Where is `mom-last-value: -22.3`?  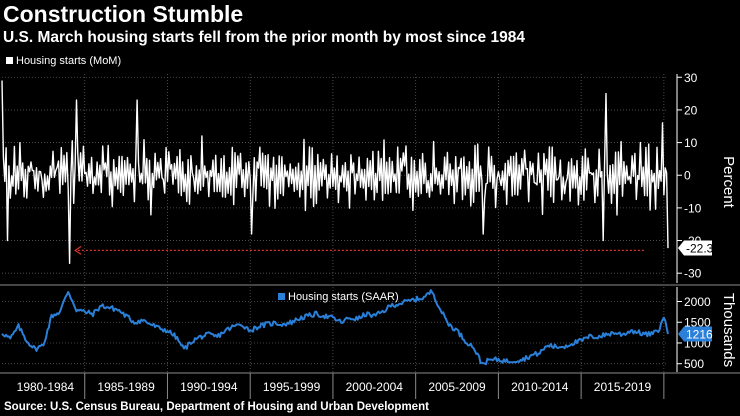 mom-last-value: -22.3 is located at coordinates (700, 249).